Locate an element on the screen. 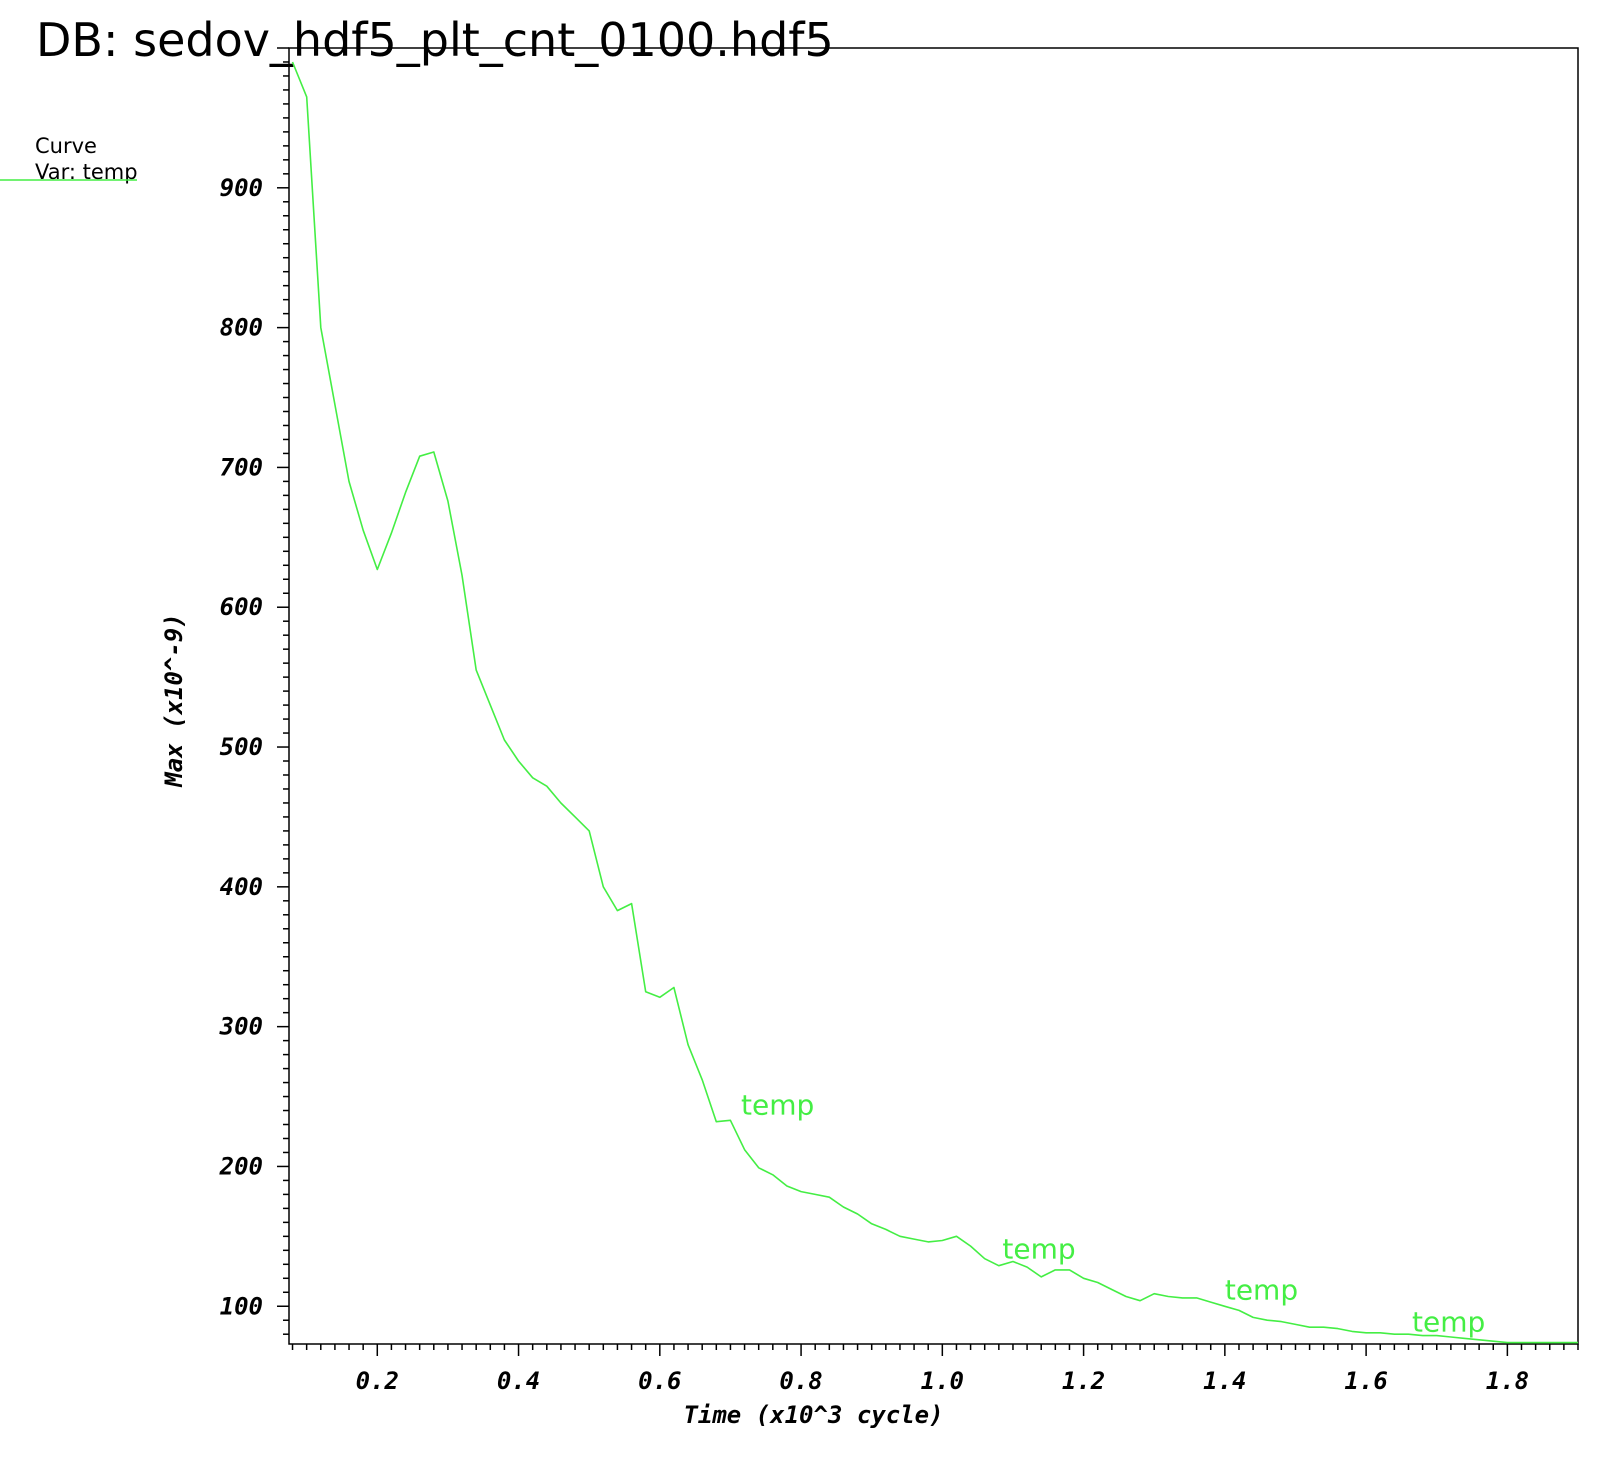 The image size is (1598, 1484). x-tick-label: 0.8 is located at coordinates (800, 1381).